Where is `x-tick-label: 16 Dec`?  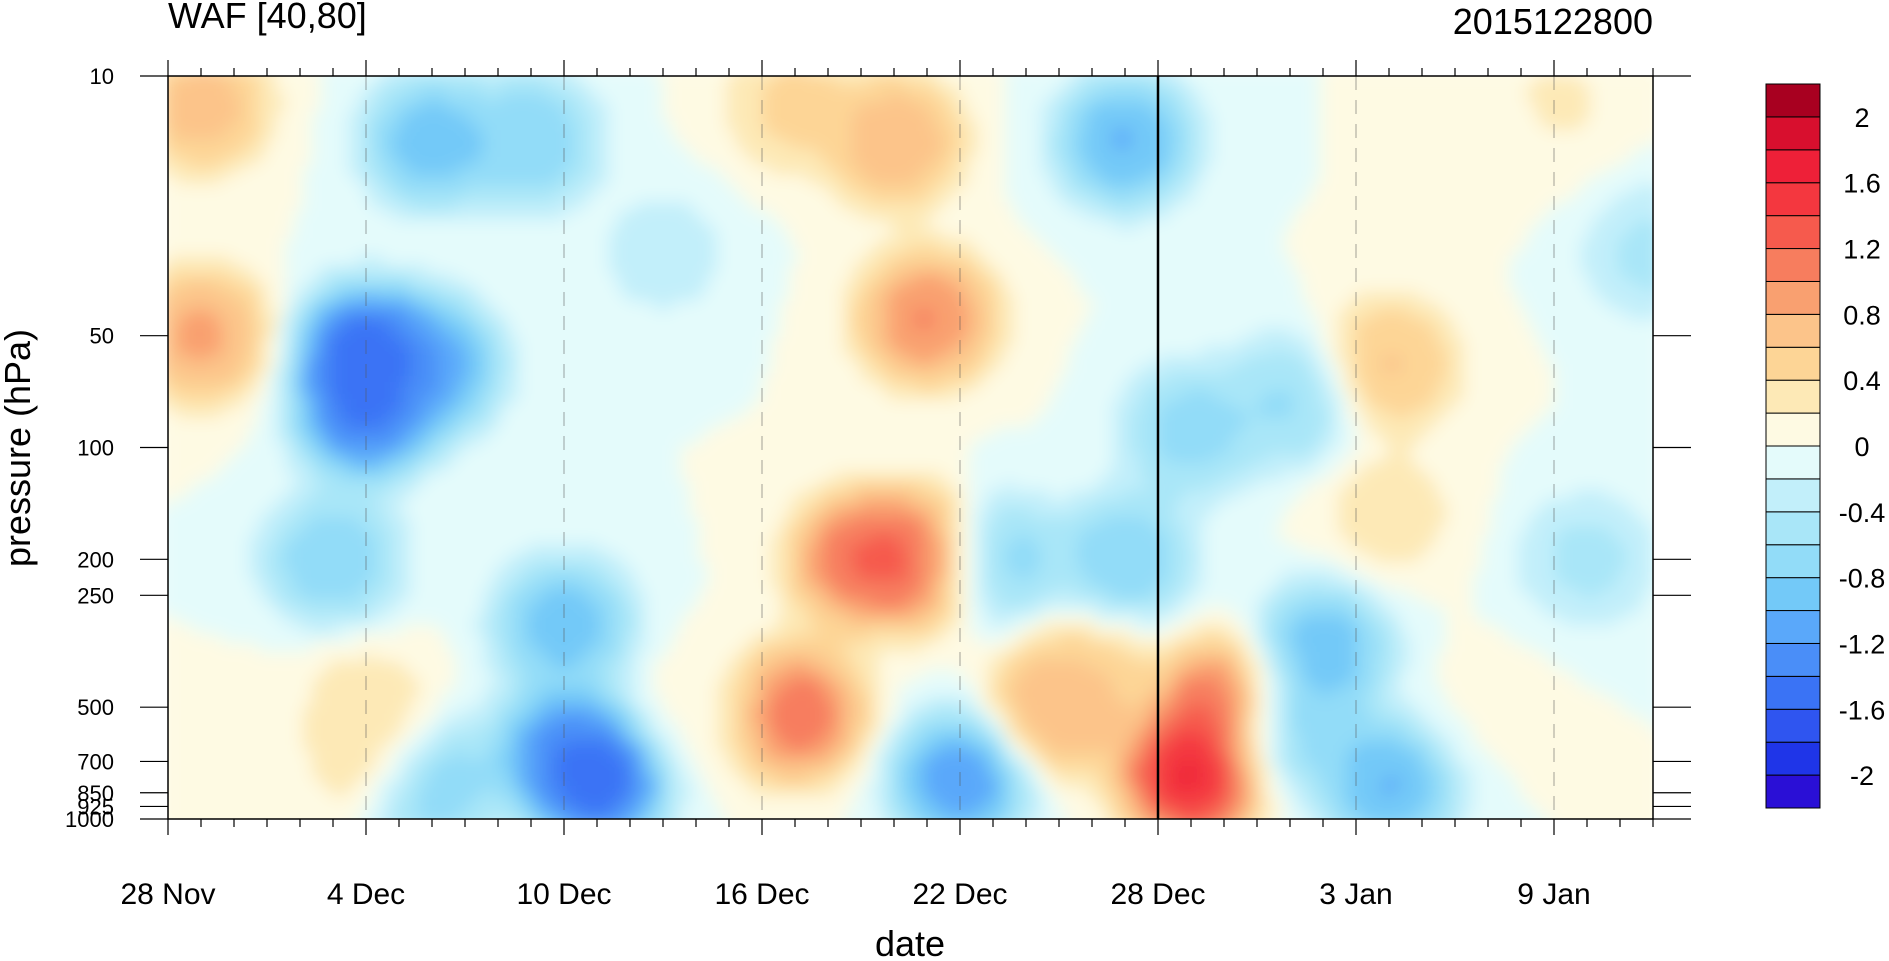 x-tick-label: 16 Dec is located at coordinates (761, 894).